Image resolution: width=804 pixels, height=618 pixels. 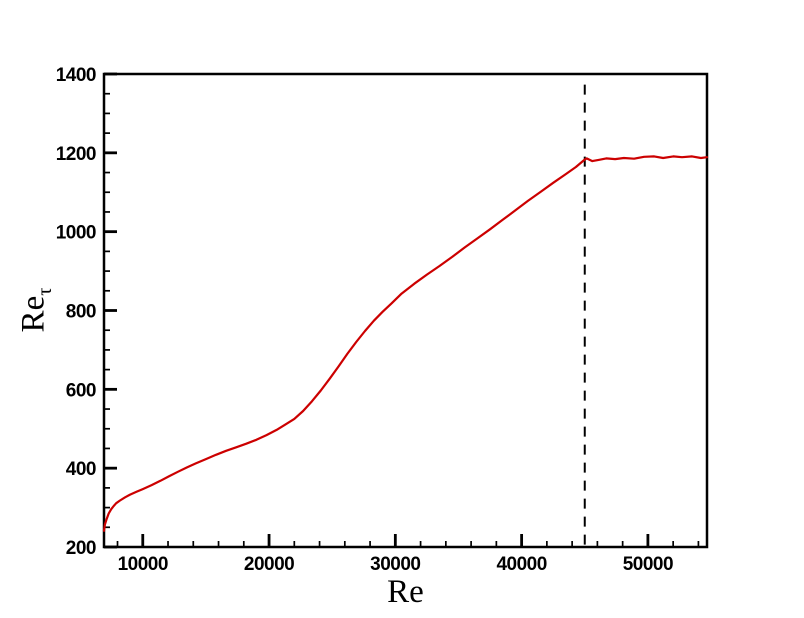 What do you see at coordinates (45, 291) in the screenshot?
I see `y-axis-title-subscript: τ` at bounding box center [45, 291].